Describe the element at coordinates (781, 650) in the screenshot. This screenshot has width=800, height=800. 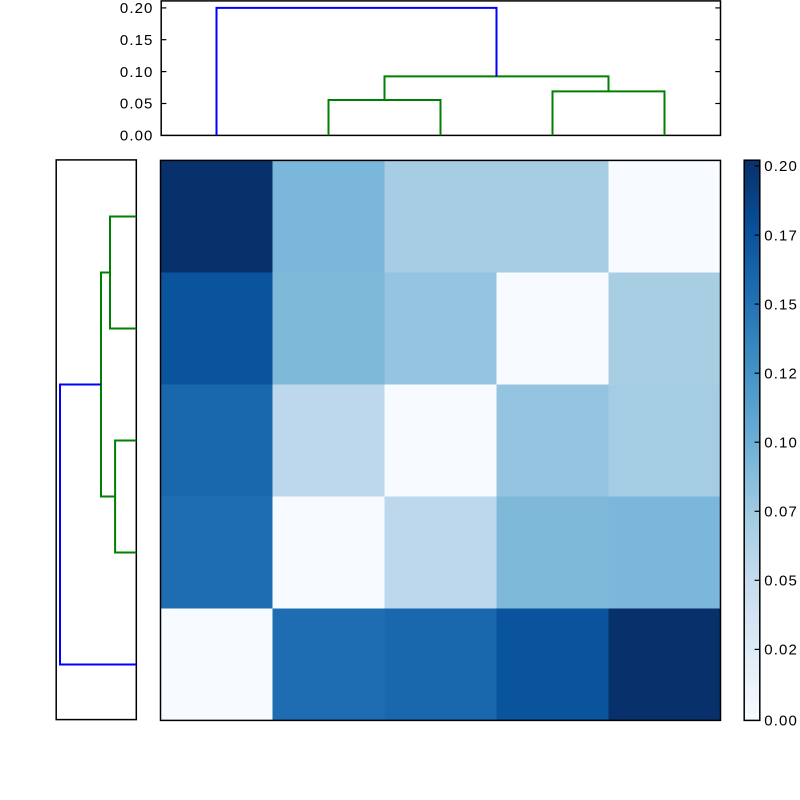
I see `svg-text: 0.02` at that location.